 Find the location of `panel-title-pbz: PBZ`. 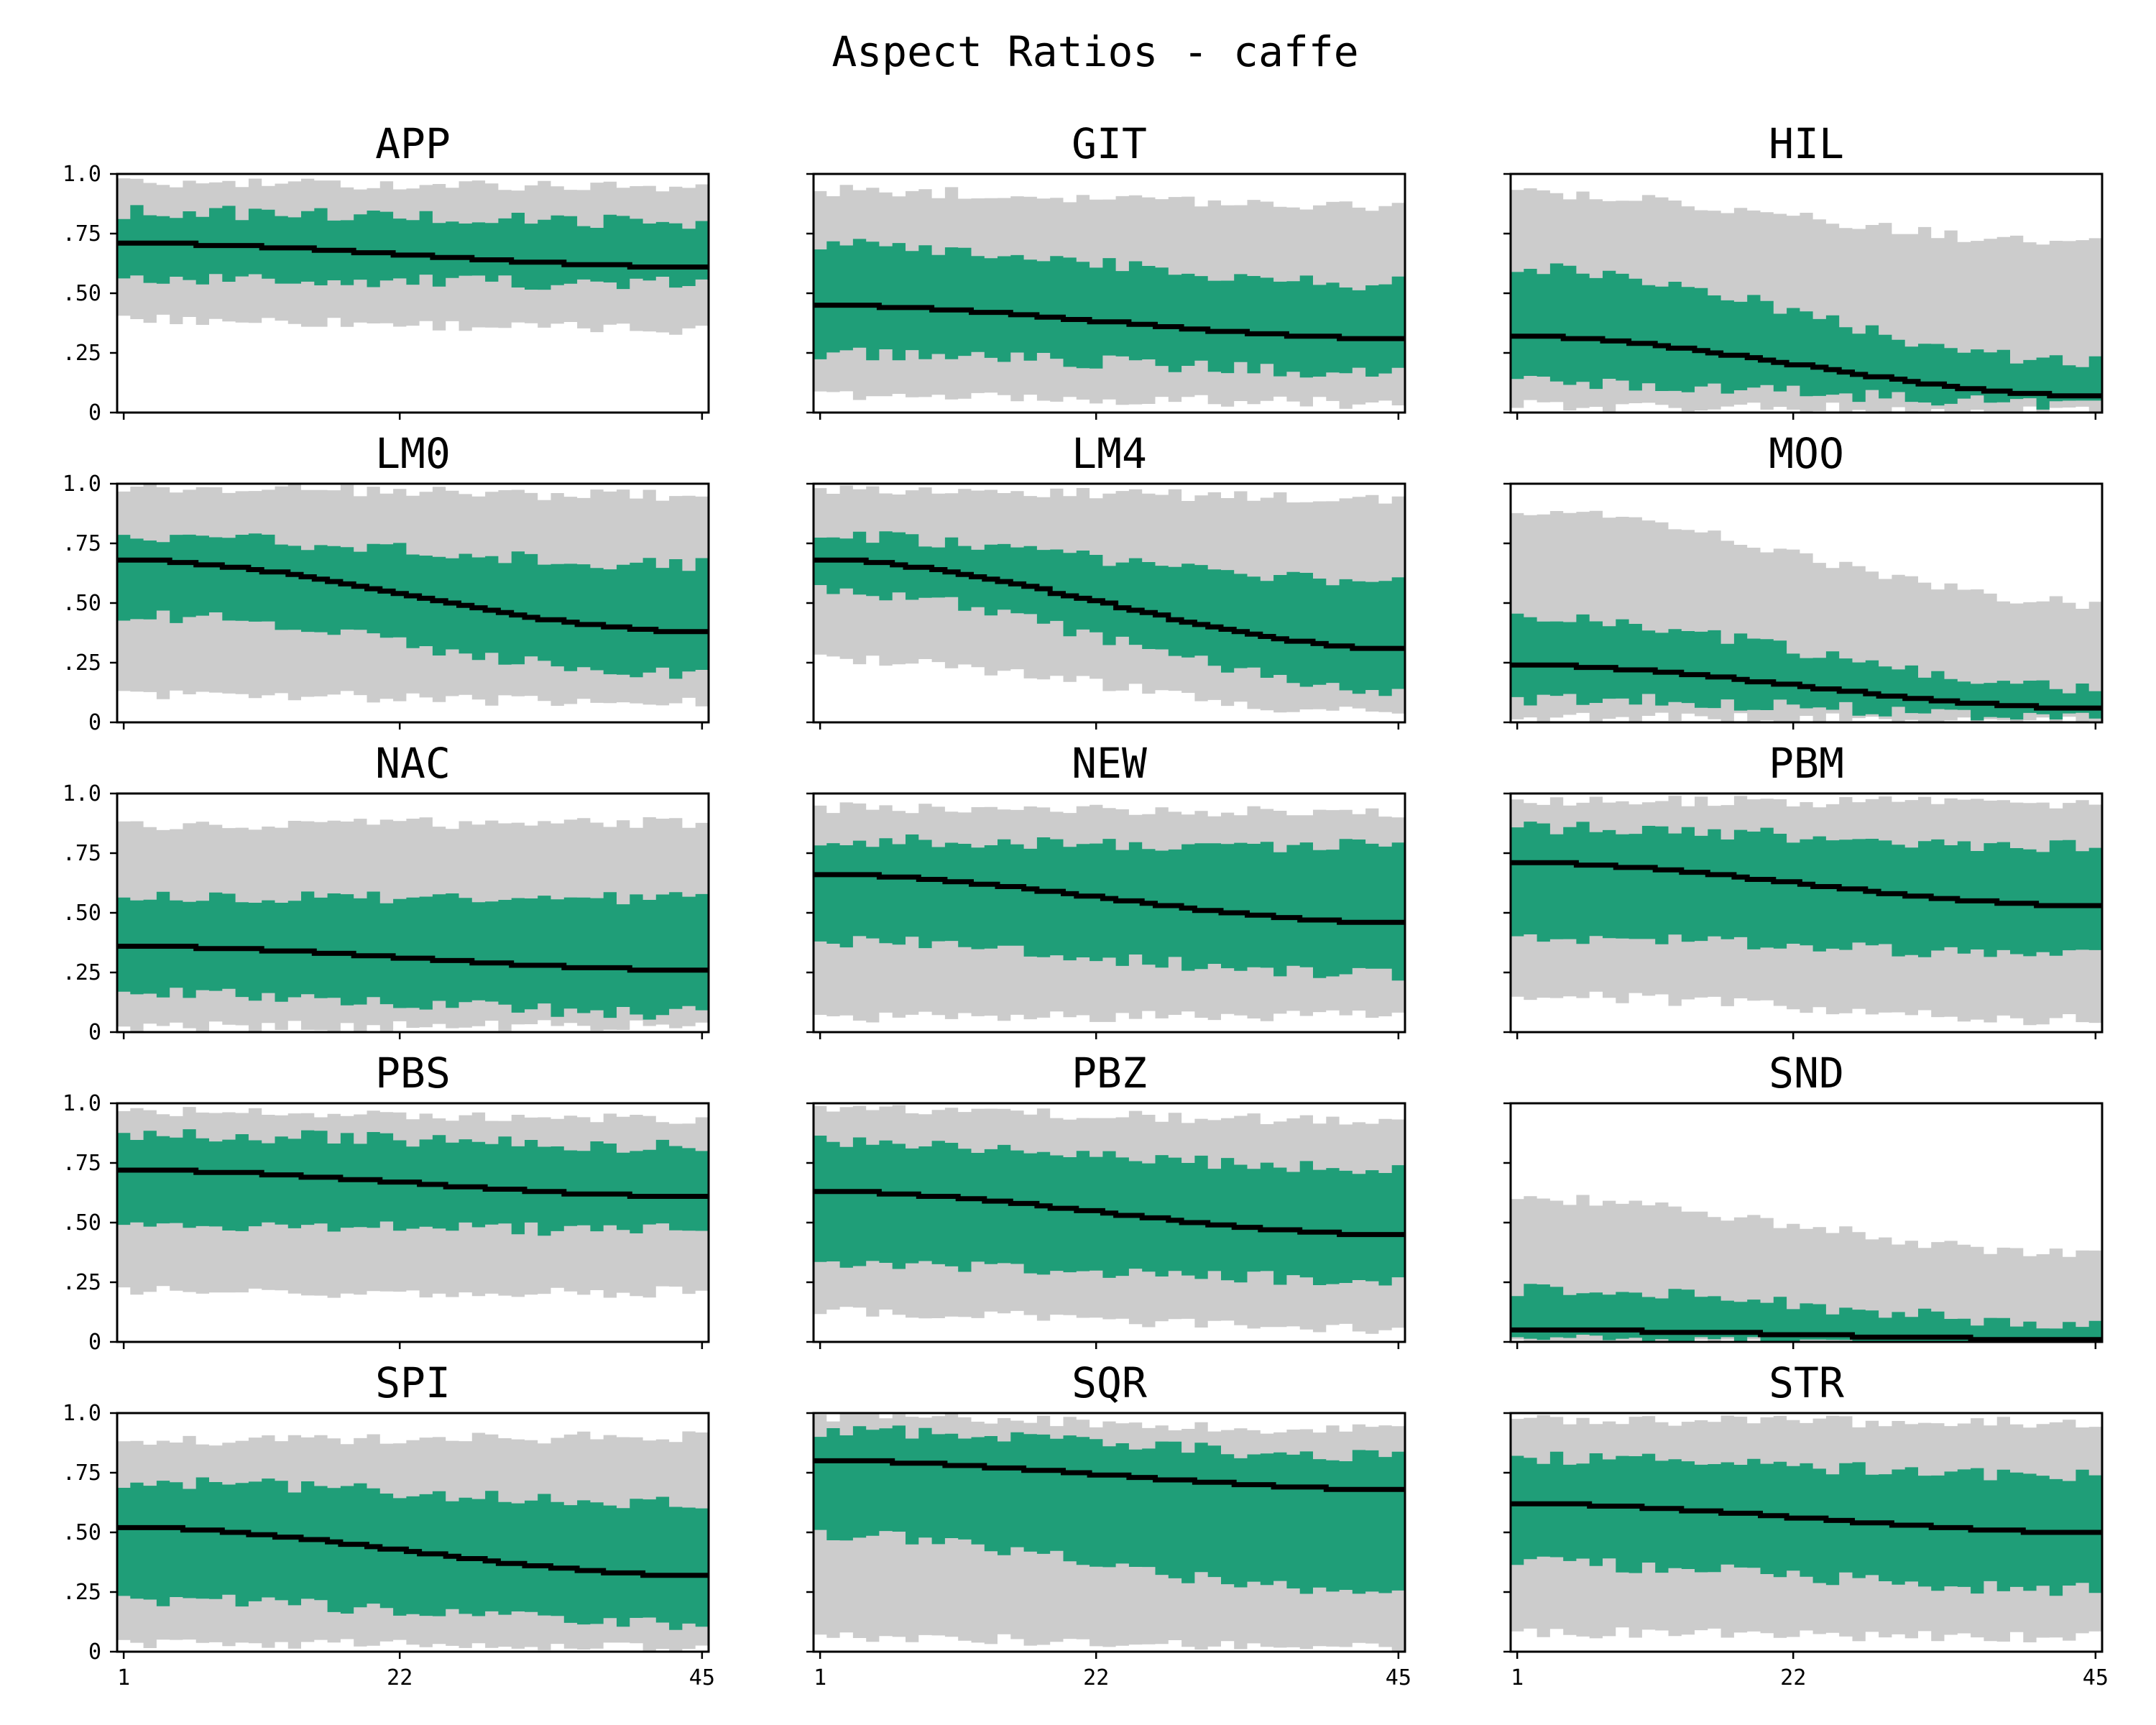

panel-title-pbz: PBZ is located at coordinates (1109, 1073).